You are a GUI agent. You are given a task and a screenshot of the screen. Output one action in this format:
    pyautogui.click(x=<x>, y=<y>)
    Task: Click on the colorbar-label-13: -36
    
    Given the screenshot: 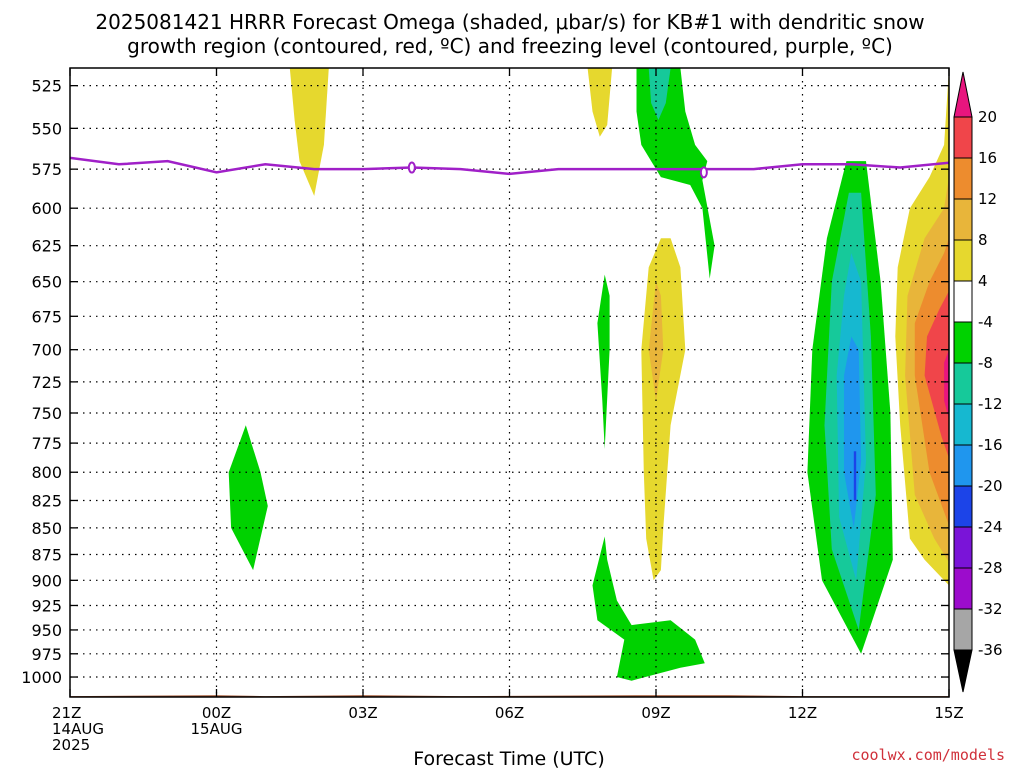 What is the action you would take?
    pyautogui.click(x=990, y=650)
    